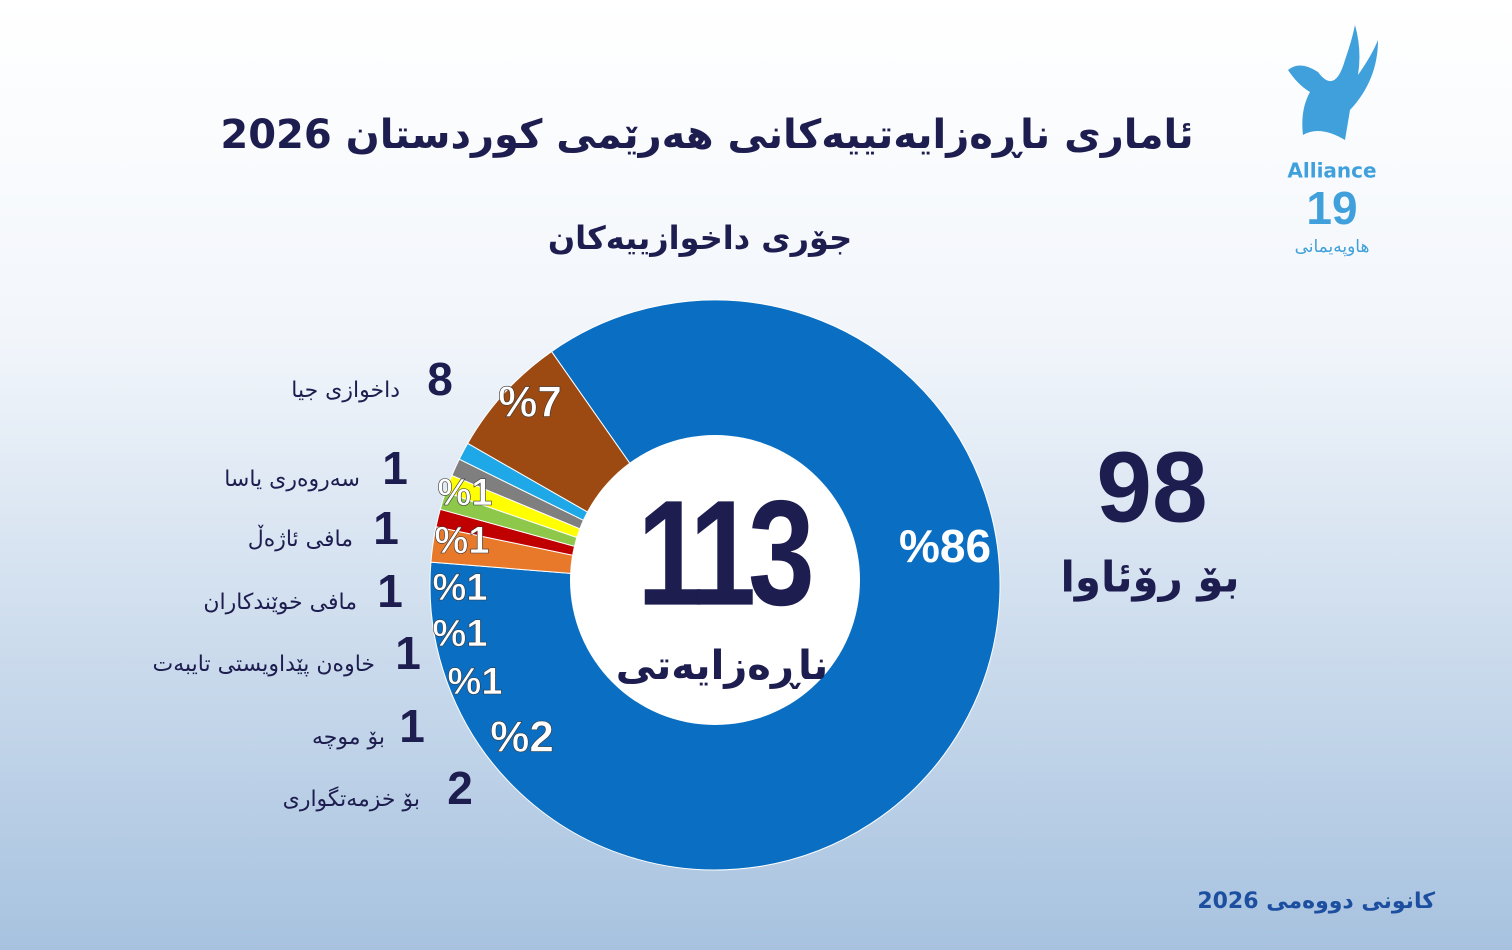 The width and height of the screenshot is (1512, 950). I want to click on logo-subtitle: هاوپەیمانی, so click(1332, 247).